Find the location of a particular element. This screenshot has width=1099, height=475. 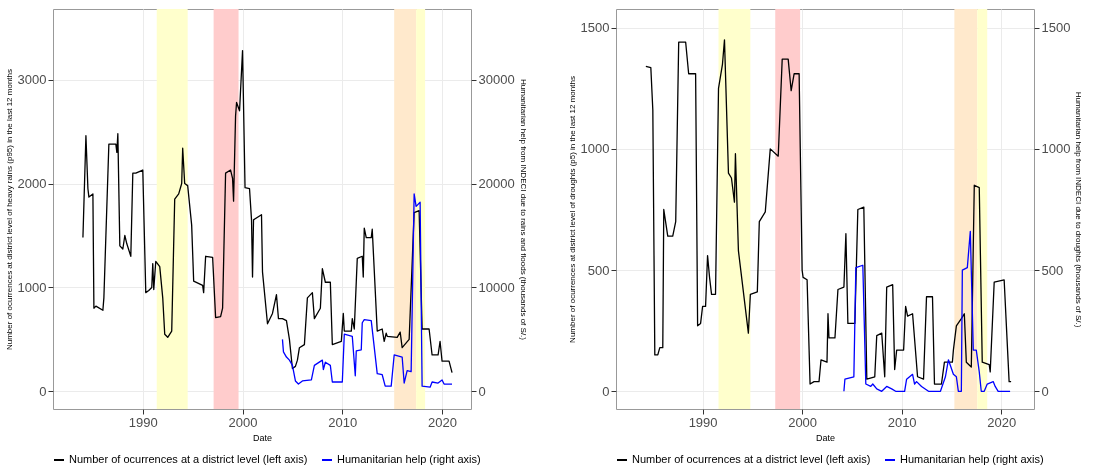

y2-tick-label: 30000 is located at coordinates (496, 80).